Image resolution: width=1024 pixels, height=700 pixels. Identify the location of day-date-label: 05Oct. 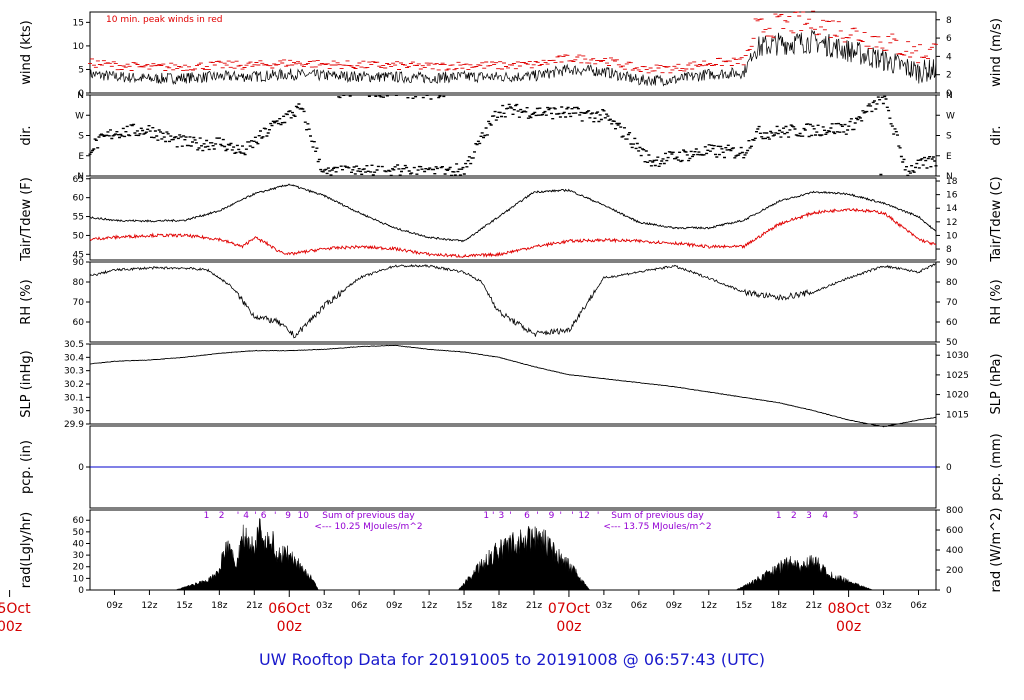
(15, 609).